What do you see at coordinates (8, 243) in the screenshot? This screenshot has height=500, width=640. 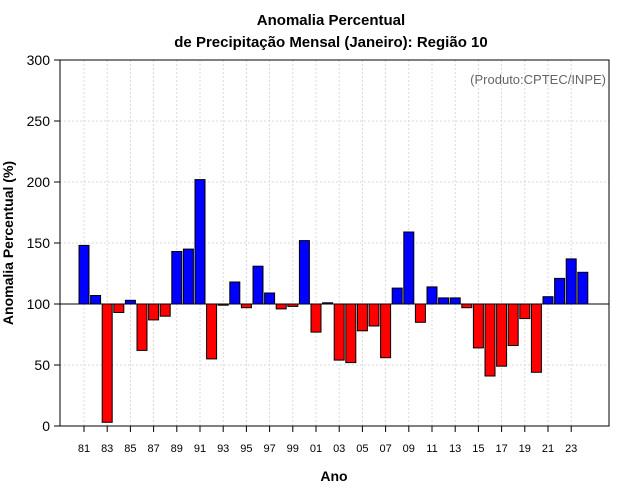 I see `y-axis-label: Anomalia Percentual (%)` at bounding box center [8, 243].